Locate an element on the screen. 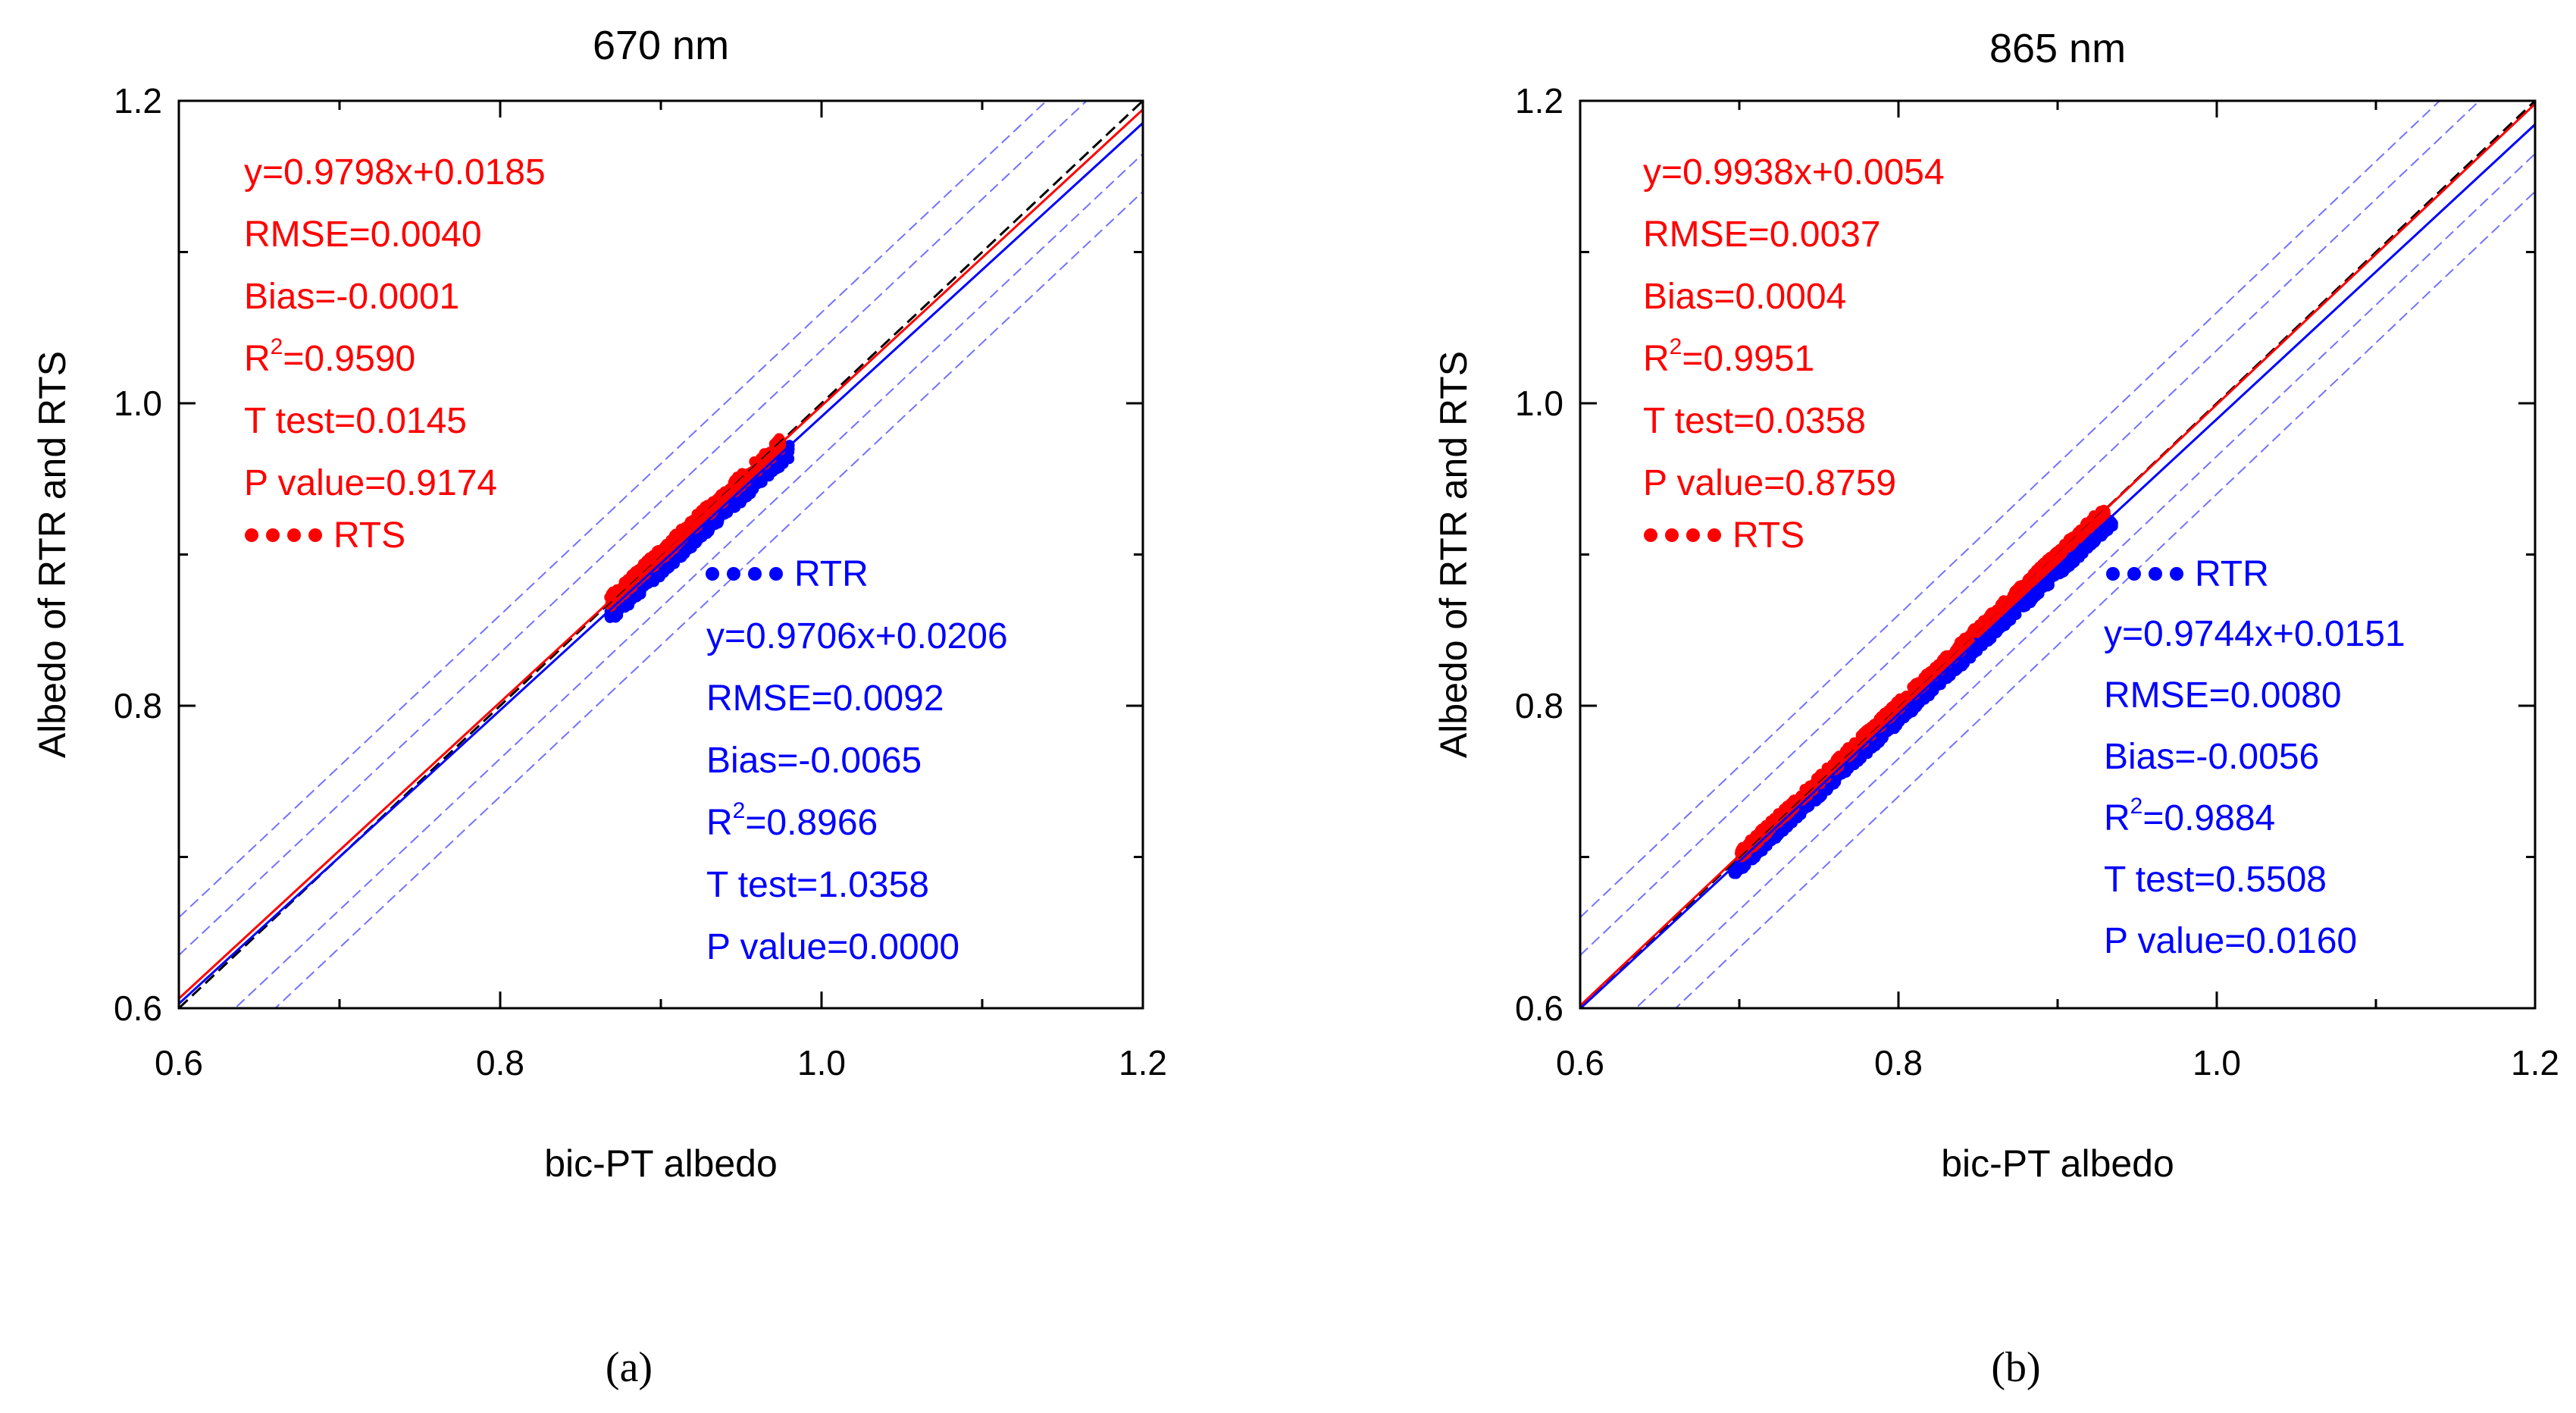 This screenshot has width=2576, height=1413. stat-line-rts: Bias=0.0004 is located at coordinates (1745, 297).